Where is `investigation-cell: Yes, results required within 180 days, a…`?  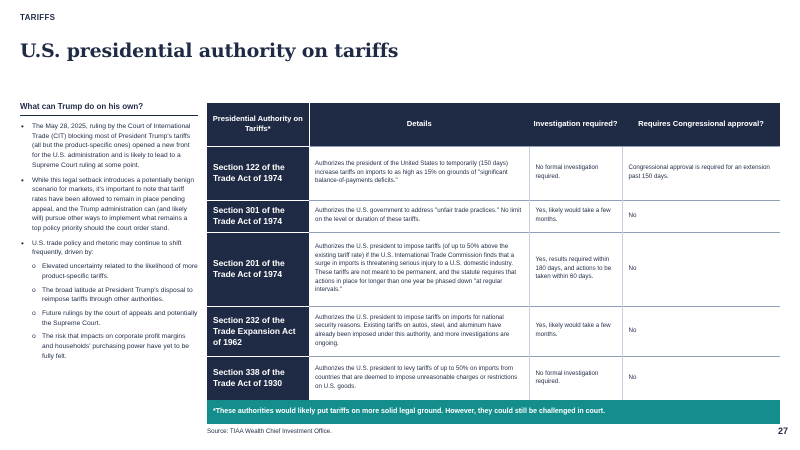
investigation-cell: Yes, results required within 180 days, a… is located at coordinates (575, 268).